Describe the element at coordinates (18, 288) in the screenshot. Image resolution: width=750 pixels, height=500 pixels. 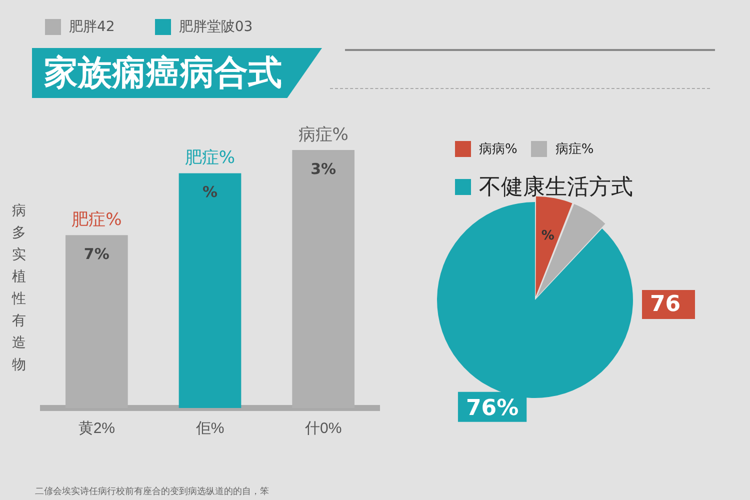
I see `y-axis-title: 病多实植性有造物` at that location.